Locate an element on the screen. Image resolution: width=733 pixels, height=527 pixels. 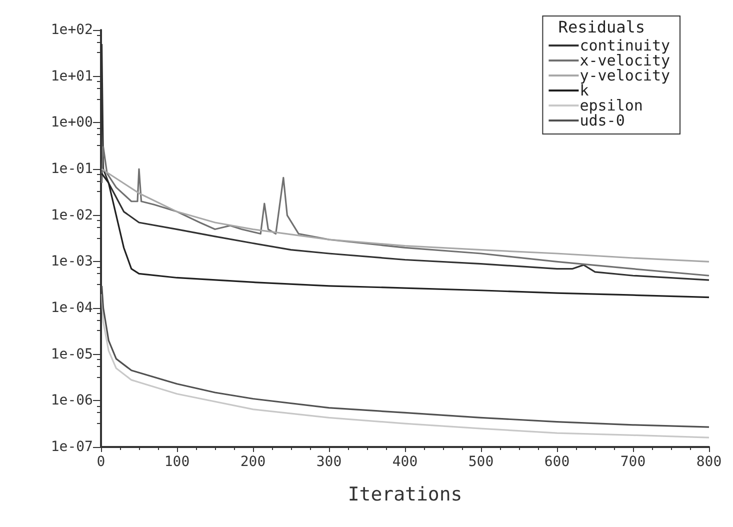
y-tick-label: 1e+01 is located at coordinates (71, 76).